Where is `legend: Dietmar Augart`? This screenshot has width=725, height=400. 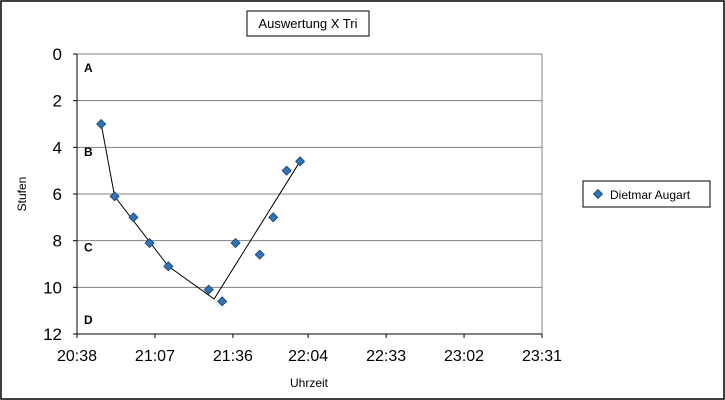 legend: Dietmar Augart is located at coordinates (646, 194).